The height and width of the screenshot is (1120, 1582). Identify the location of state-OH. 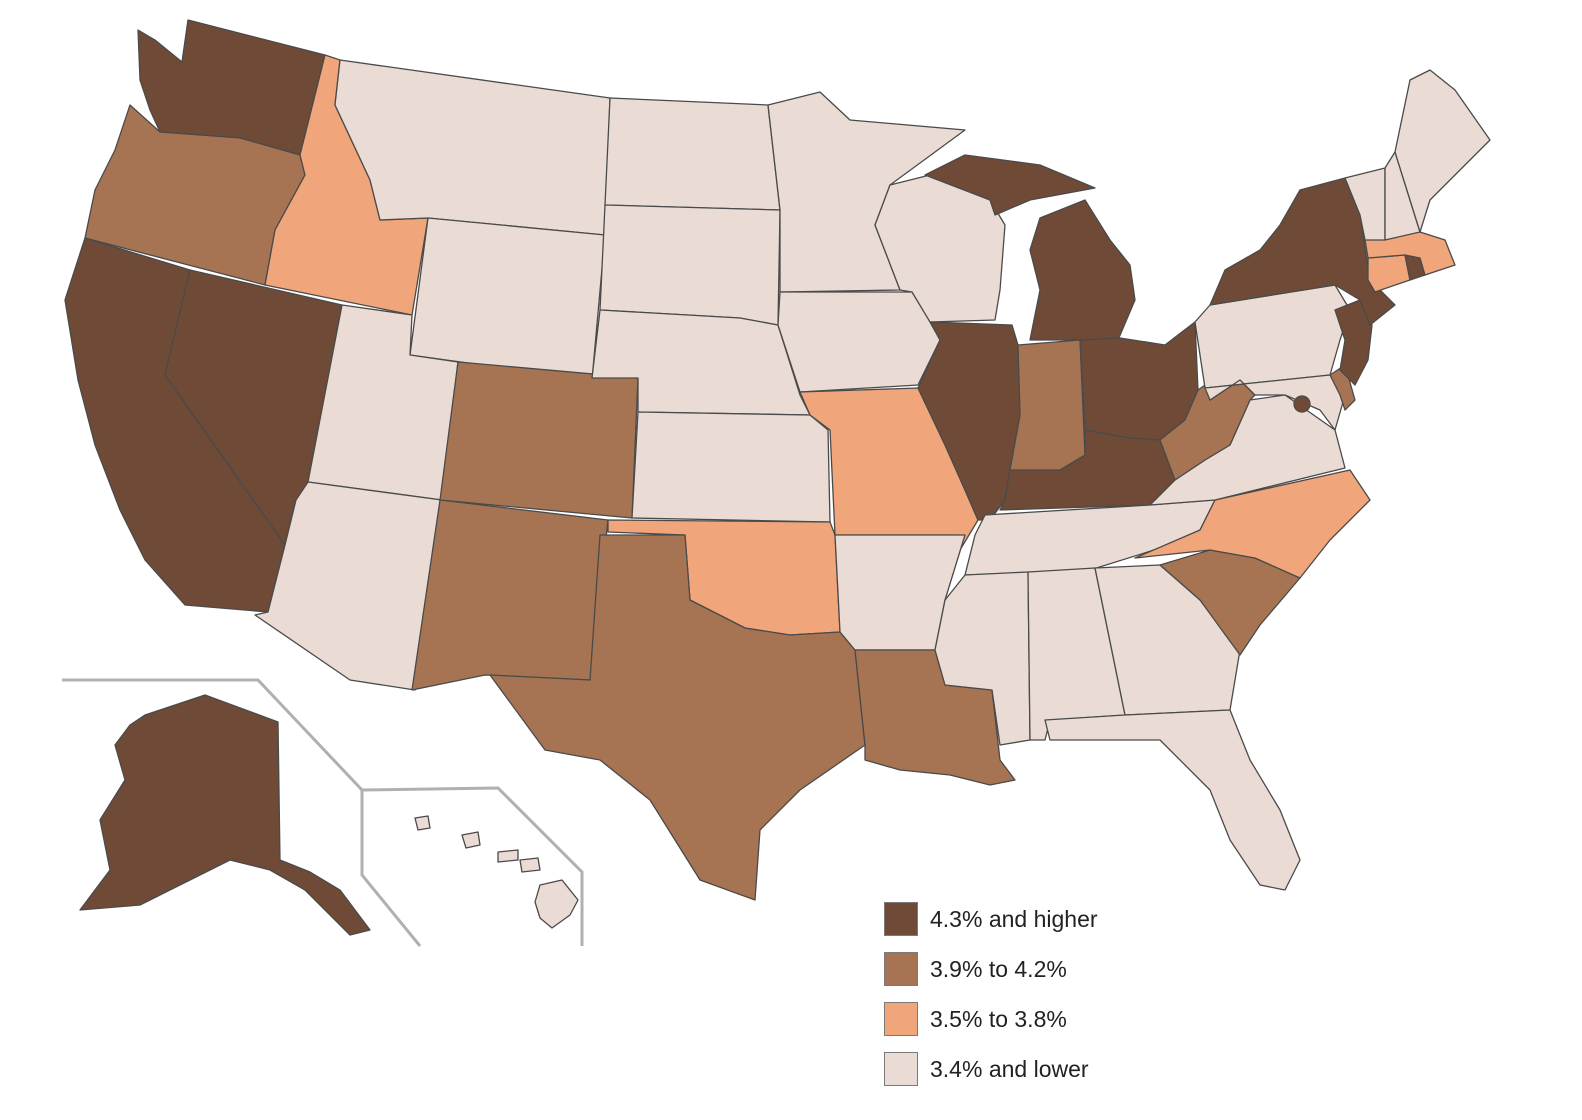
(1139, 381).